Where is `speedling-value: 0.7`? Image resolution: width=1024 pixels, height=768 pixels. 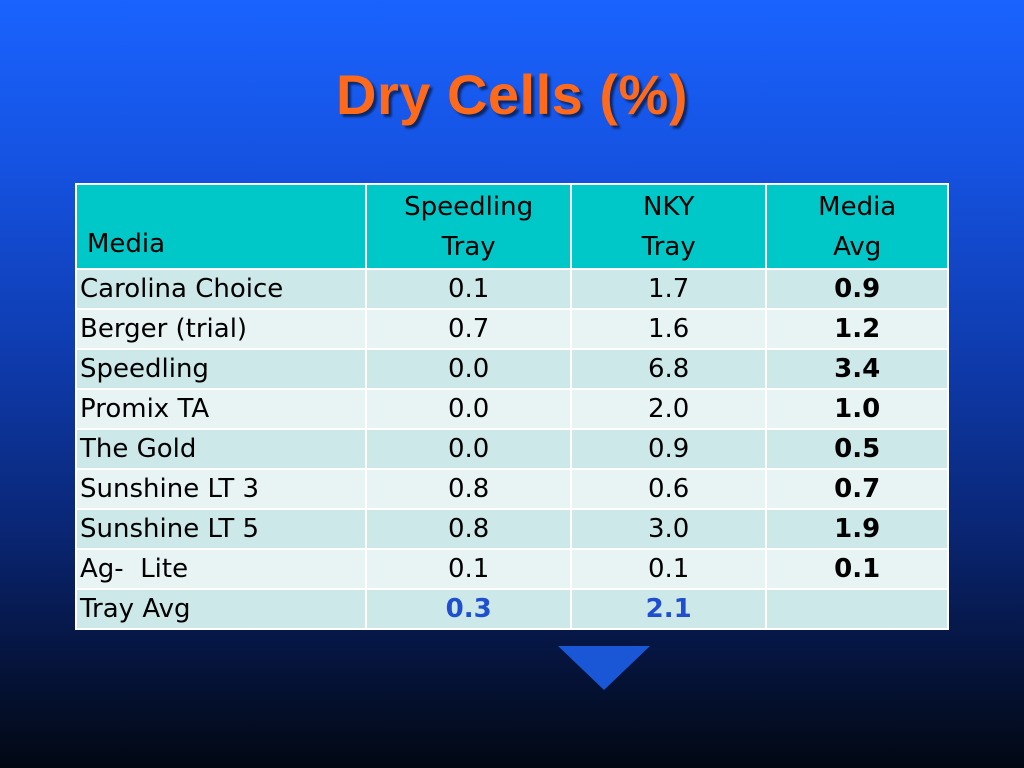 speedling-value: 0.7 is located at coordinates (468, 329).